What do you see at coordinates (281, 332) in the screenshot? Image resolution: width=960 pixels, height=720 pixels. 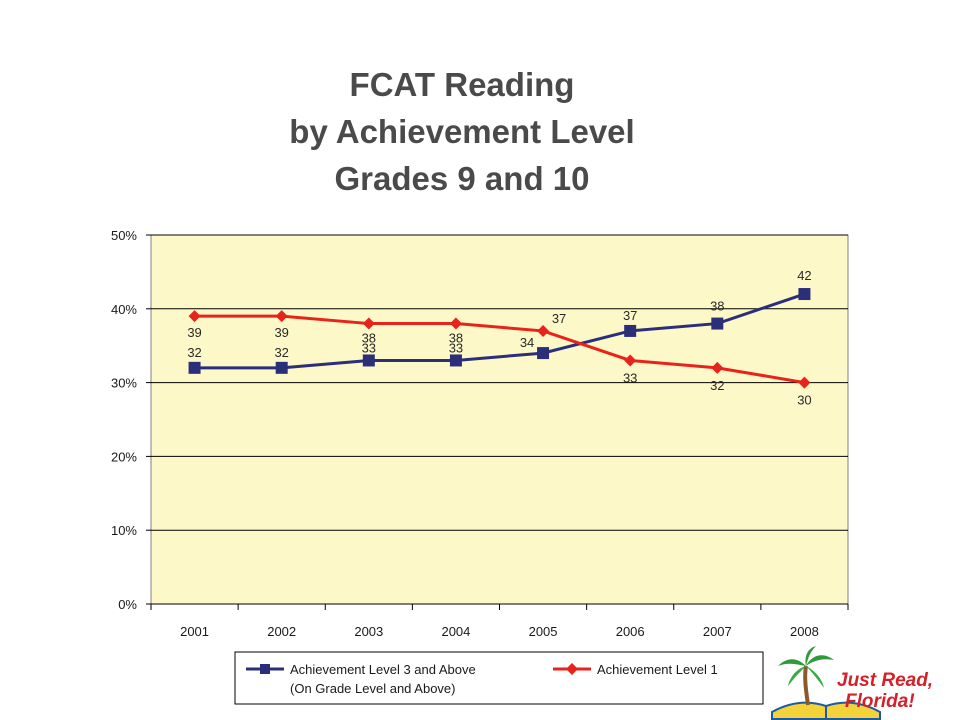 I see `series-2-data-label-2002: 39` at bounding box center [281, 332].